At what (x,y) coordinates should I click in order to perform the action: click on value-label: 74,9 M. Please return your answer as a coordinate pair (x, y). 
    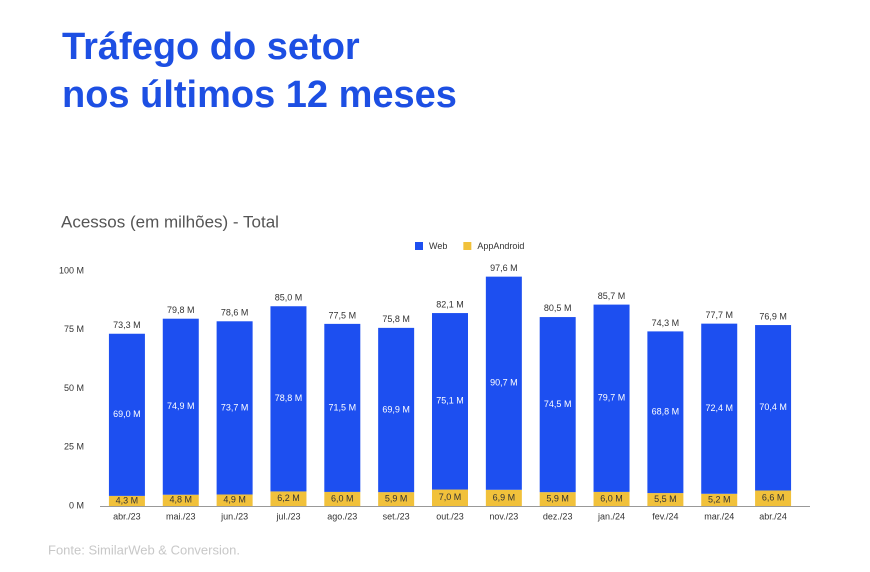
    Looking at the image, I should click on (181, 406).